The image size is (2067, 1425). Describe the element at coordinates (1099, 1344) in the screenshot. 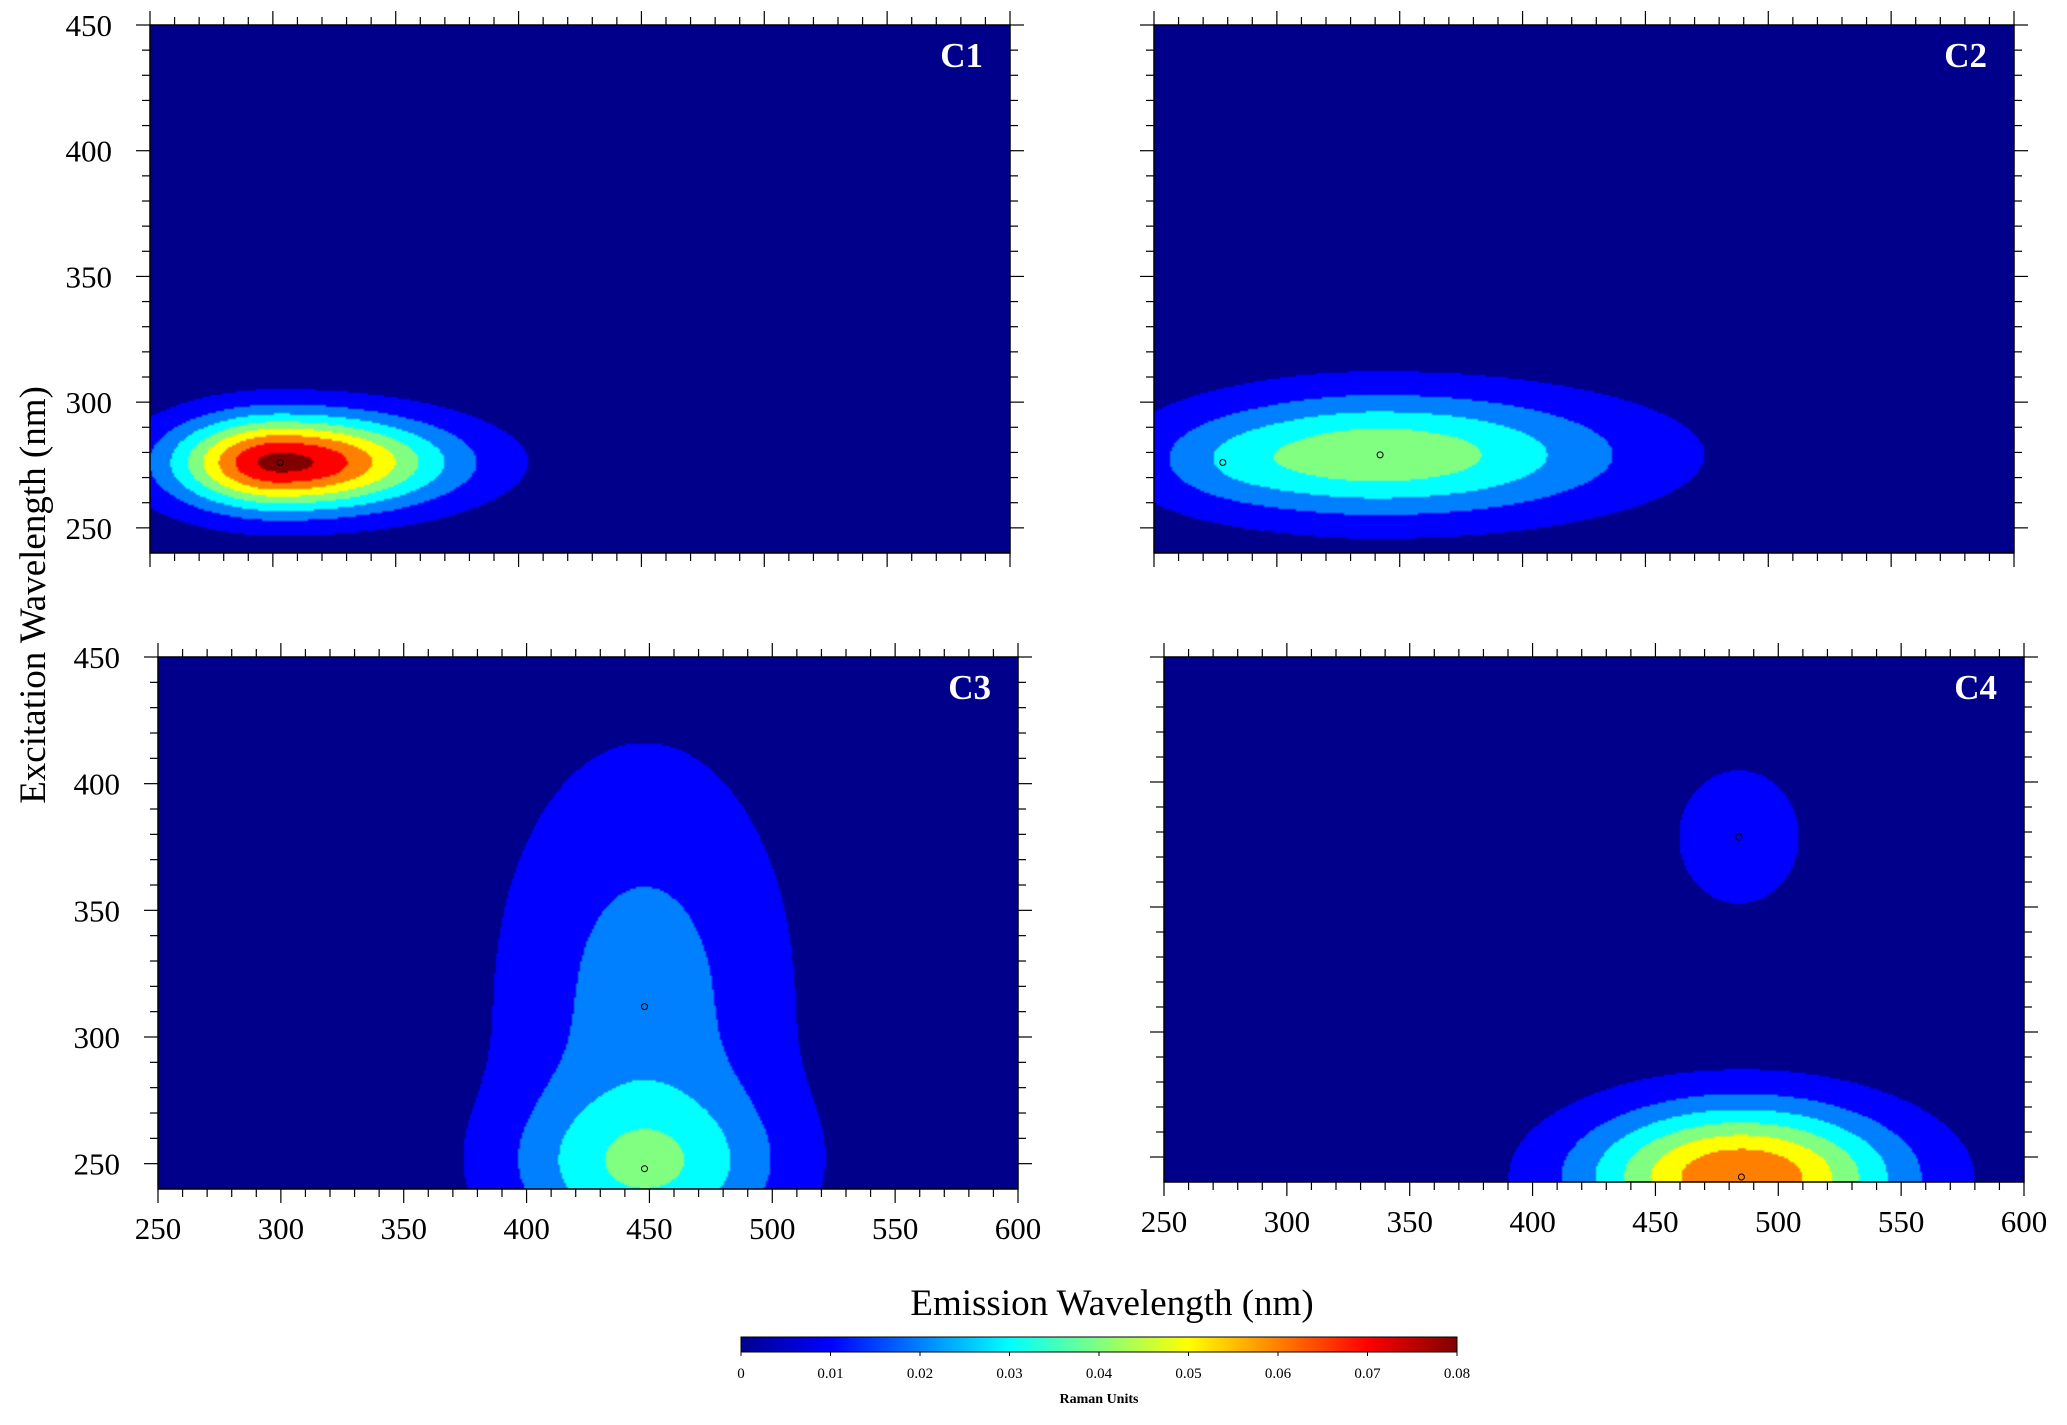

I see `colorbar-gradient` at that location.